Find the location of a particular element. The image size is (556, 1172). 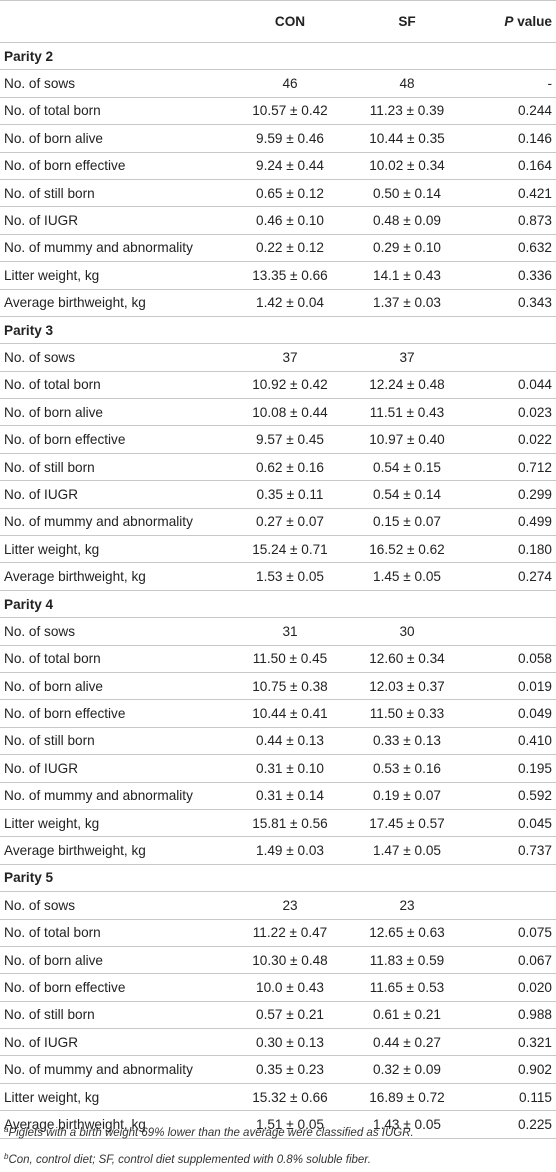

con-value: 9.57 ± 0.45 is located at coordinates (290, 439).